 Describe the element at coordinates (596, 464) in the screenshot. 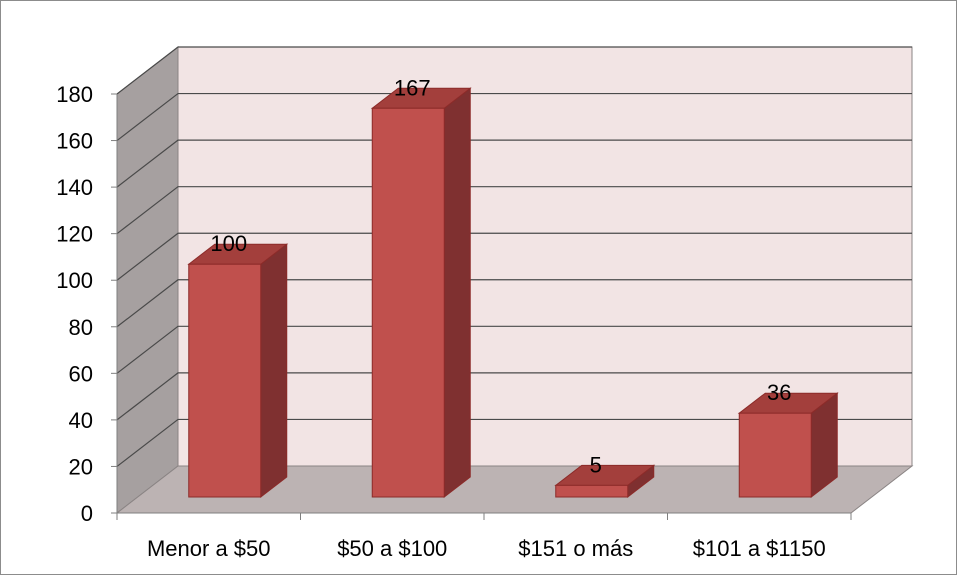

I see `data-label: 5` at that location.